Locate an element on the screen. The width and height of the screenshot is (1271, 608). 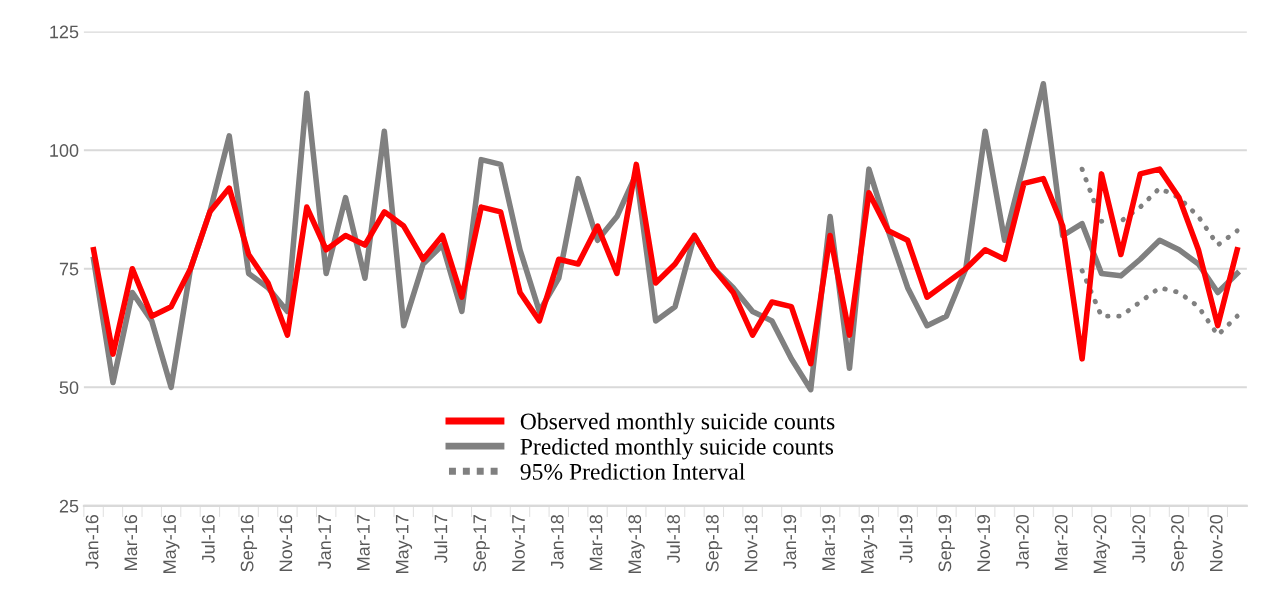
y-tick-label: 100 is located at coordinates (64, 150).